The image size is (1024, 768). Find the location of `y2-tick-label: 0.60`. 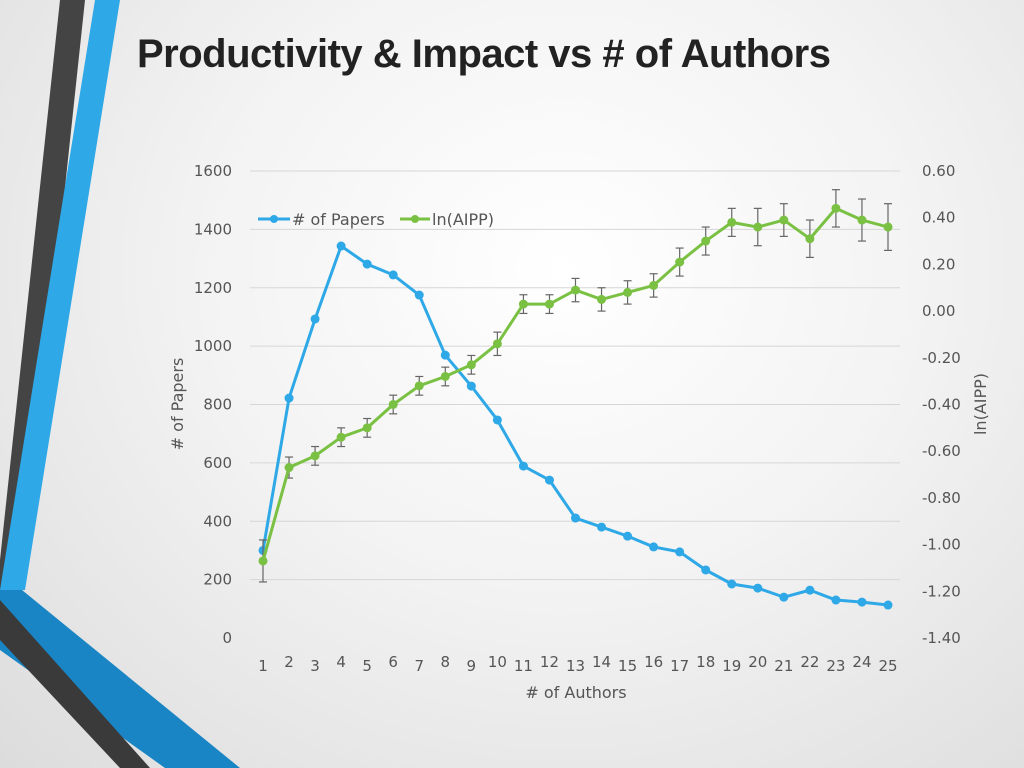

y2-tick-label: 0.60 is located at coordinates (938, 171).